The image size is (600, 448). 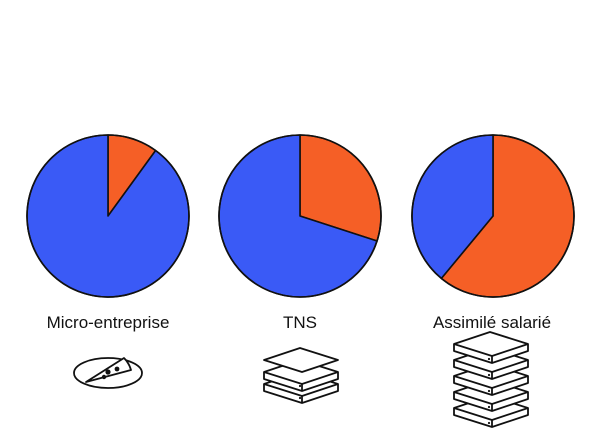 I want to click on pizza-slice-on-plate-icon, so click(x=108, y=373).